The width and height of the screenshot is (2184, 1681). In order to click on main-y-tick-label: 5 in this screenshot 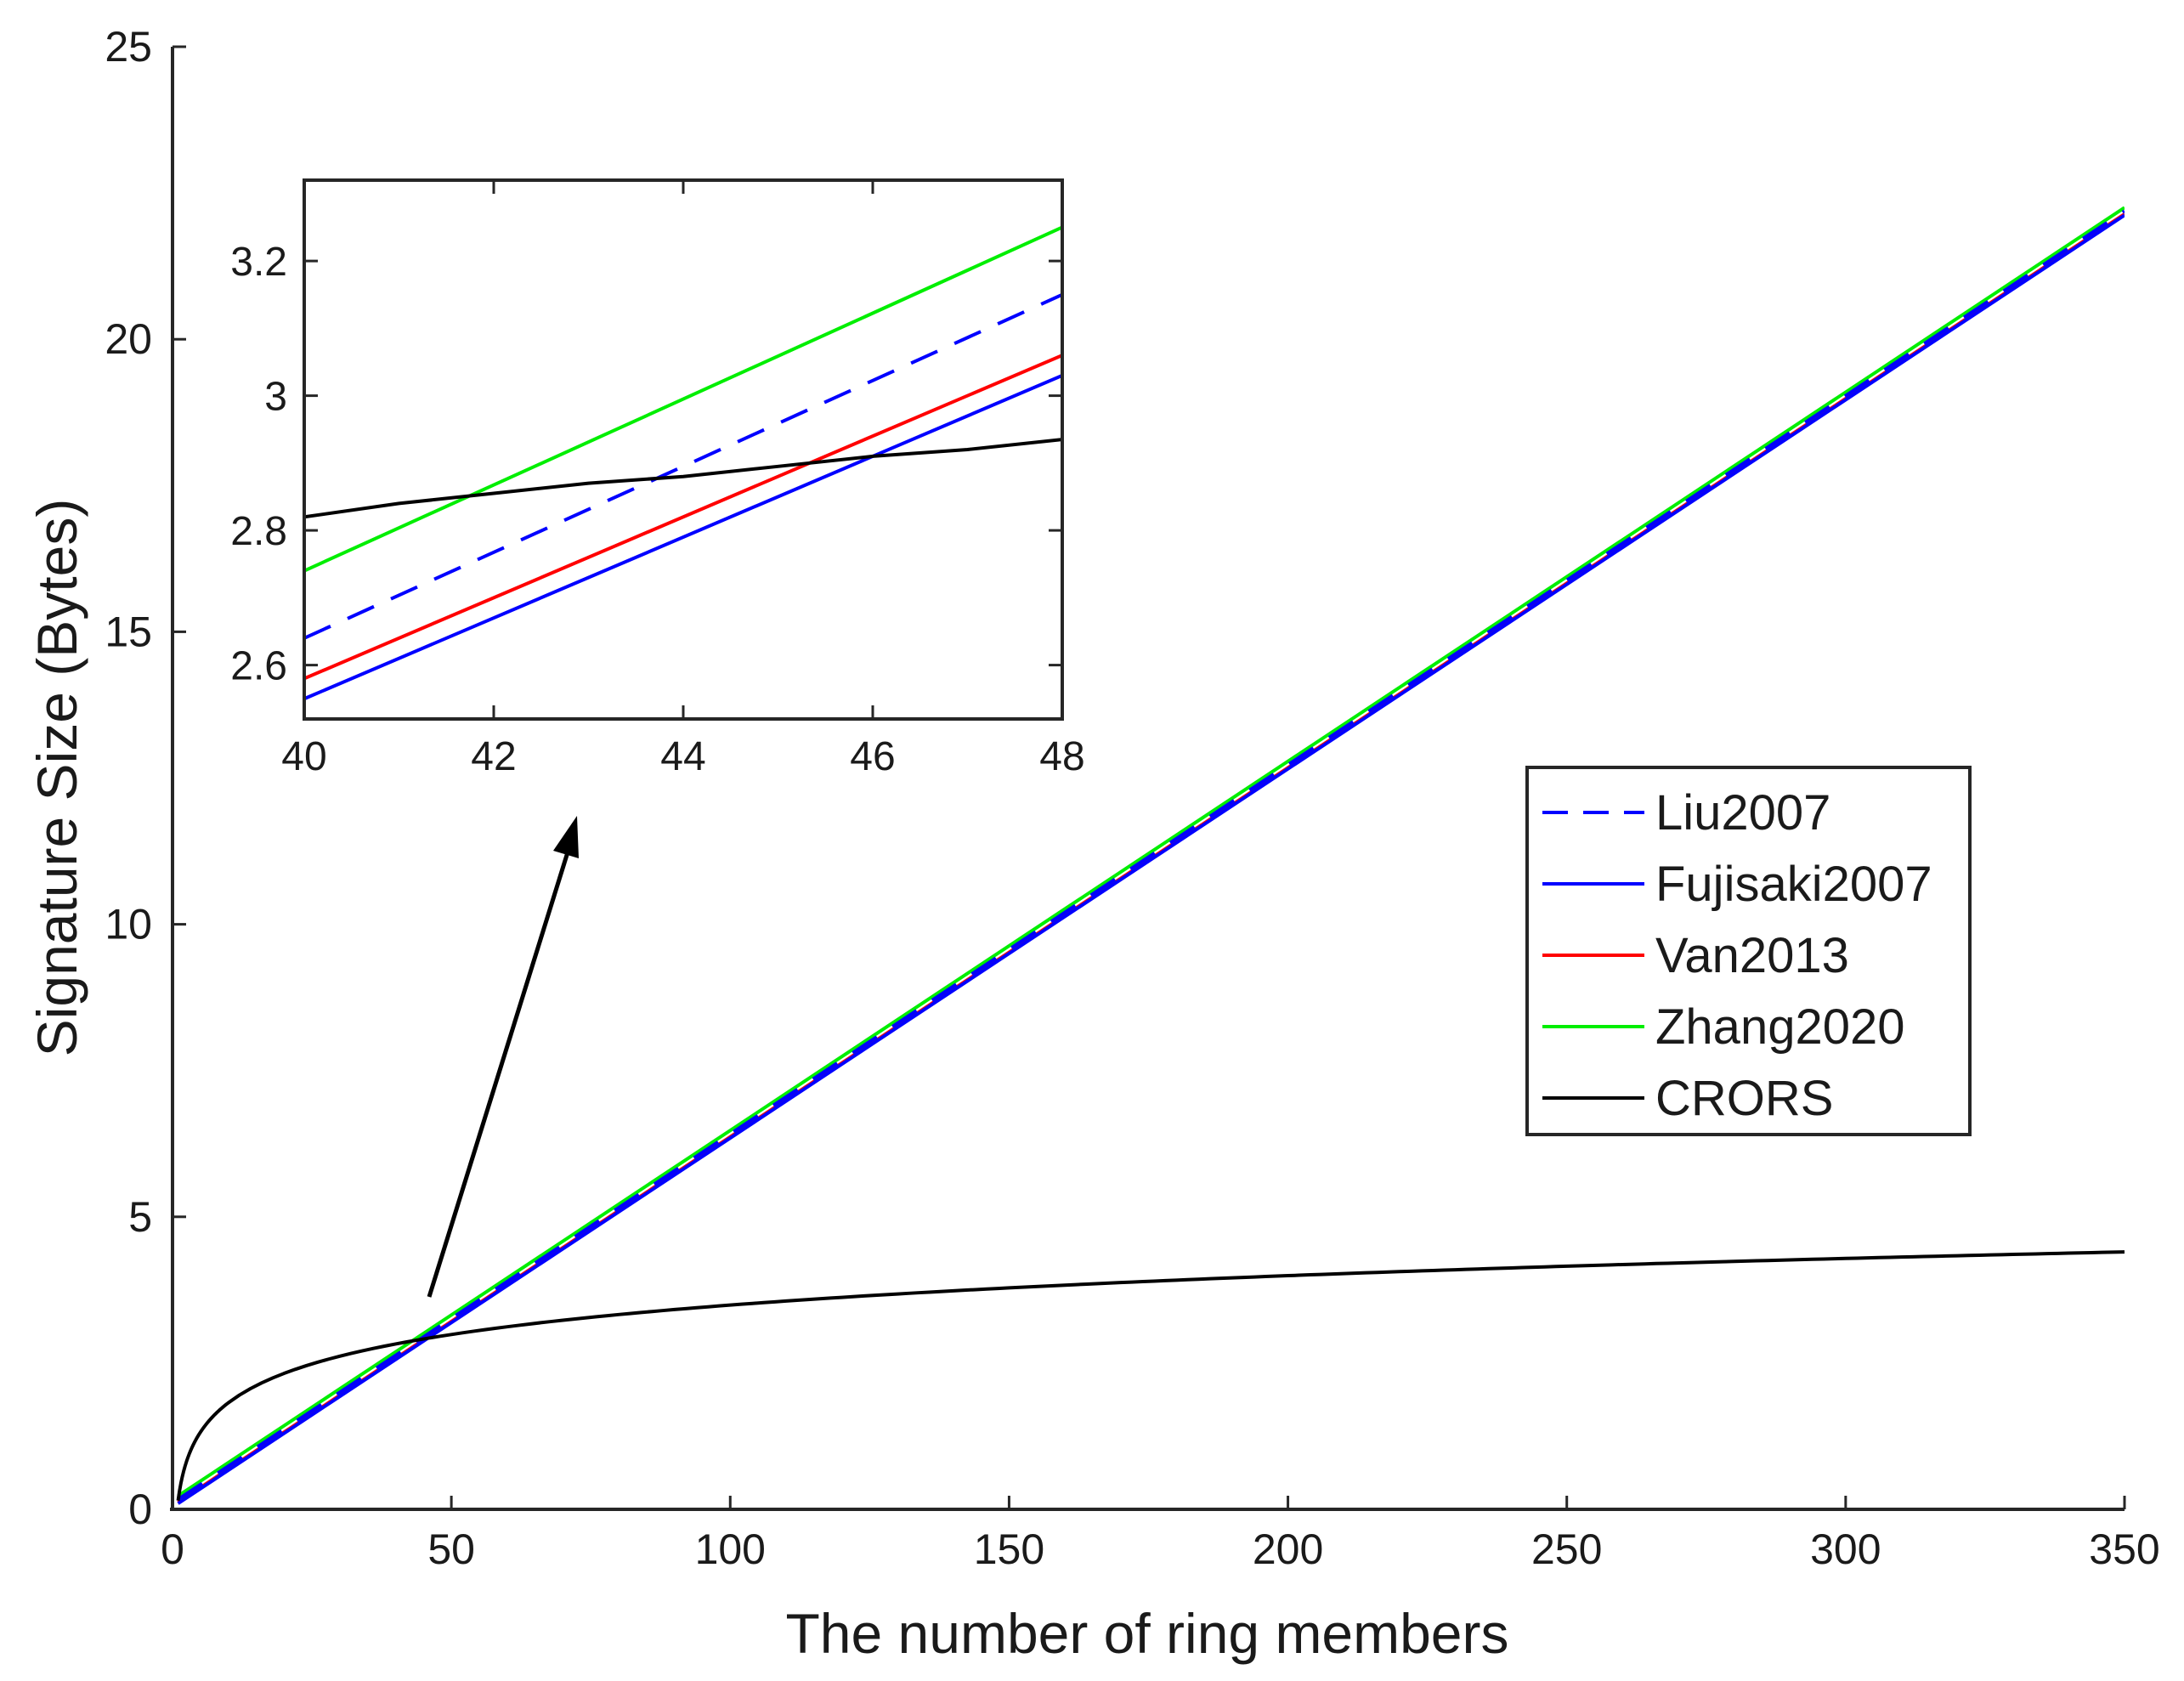, I will do `click(140, 1217)`.